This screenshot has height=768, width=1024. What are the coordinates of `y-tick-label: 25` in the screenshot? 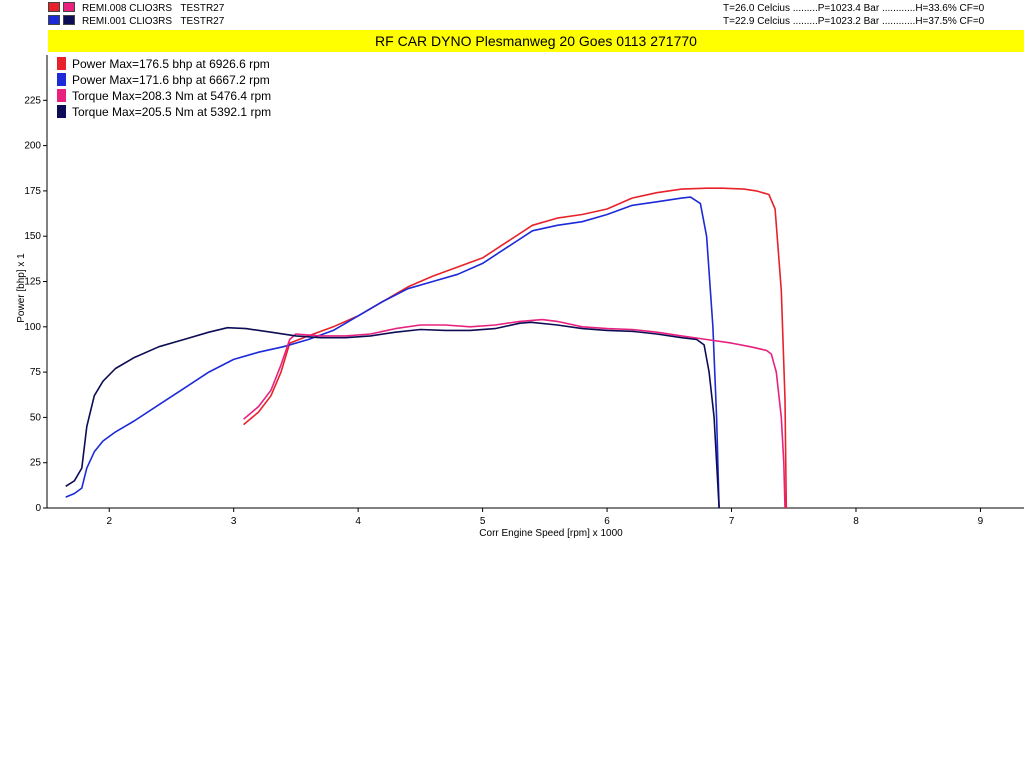 It's located at (36, 463).